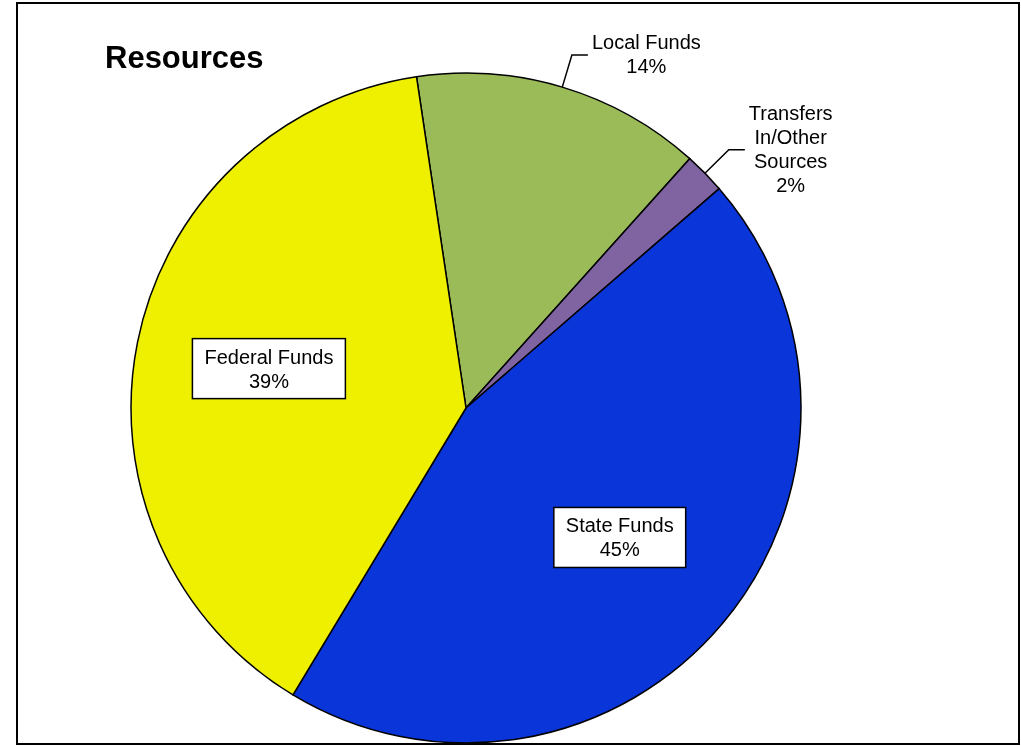  I want to click on chart-title: Resources, so click(184, 57).